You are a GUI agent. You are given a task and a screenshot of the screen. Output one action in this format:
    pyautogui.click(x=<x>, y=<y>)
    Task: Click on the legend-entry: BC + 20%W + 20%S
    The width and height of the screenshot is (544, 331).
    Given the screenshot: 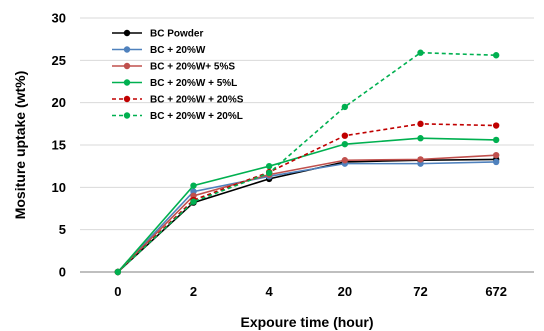 What is the action you would take?
    pyautogui.click(x=178, y=100)
    